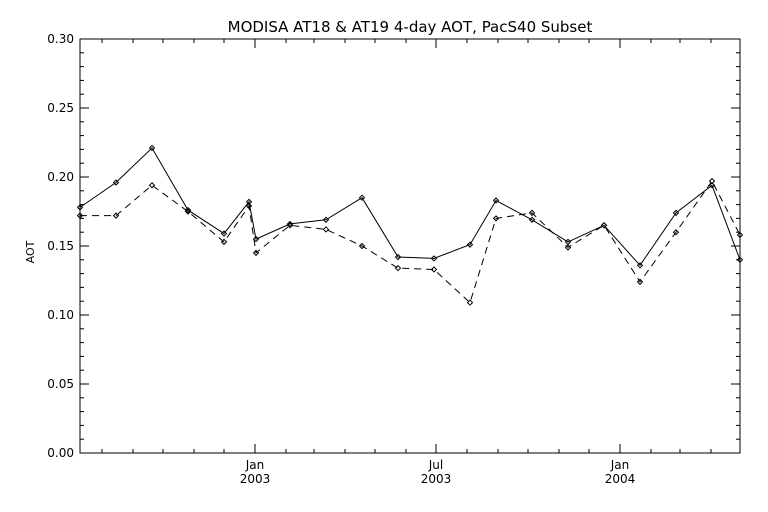 This screenshot has width=768, height=512. I want to click on y-tick-label: 0.10, so click(60, 315).